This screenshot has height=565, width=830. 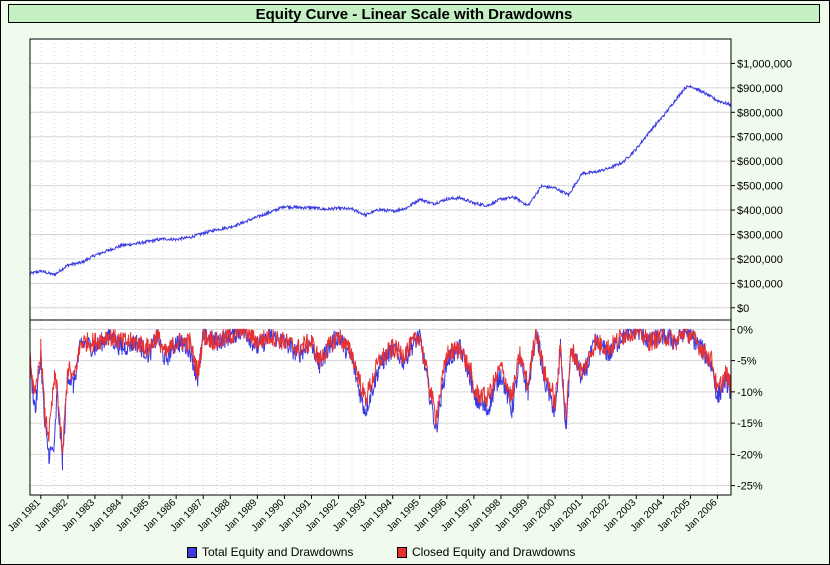 I want to click on legend-label-closed: Closed Equity and Drawdowns, so click(x=494, y=552).